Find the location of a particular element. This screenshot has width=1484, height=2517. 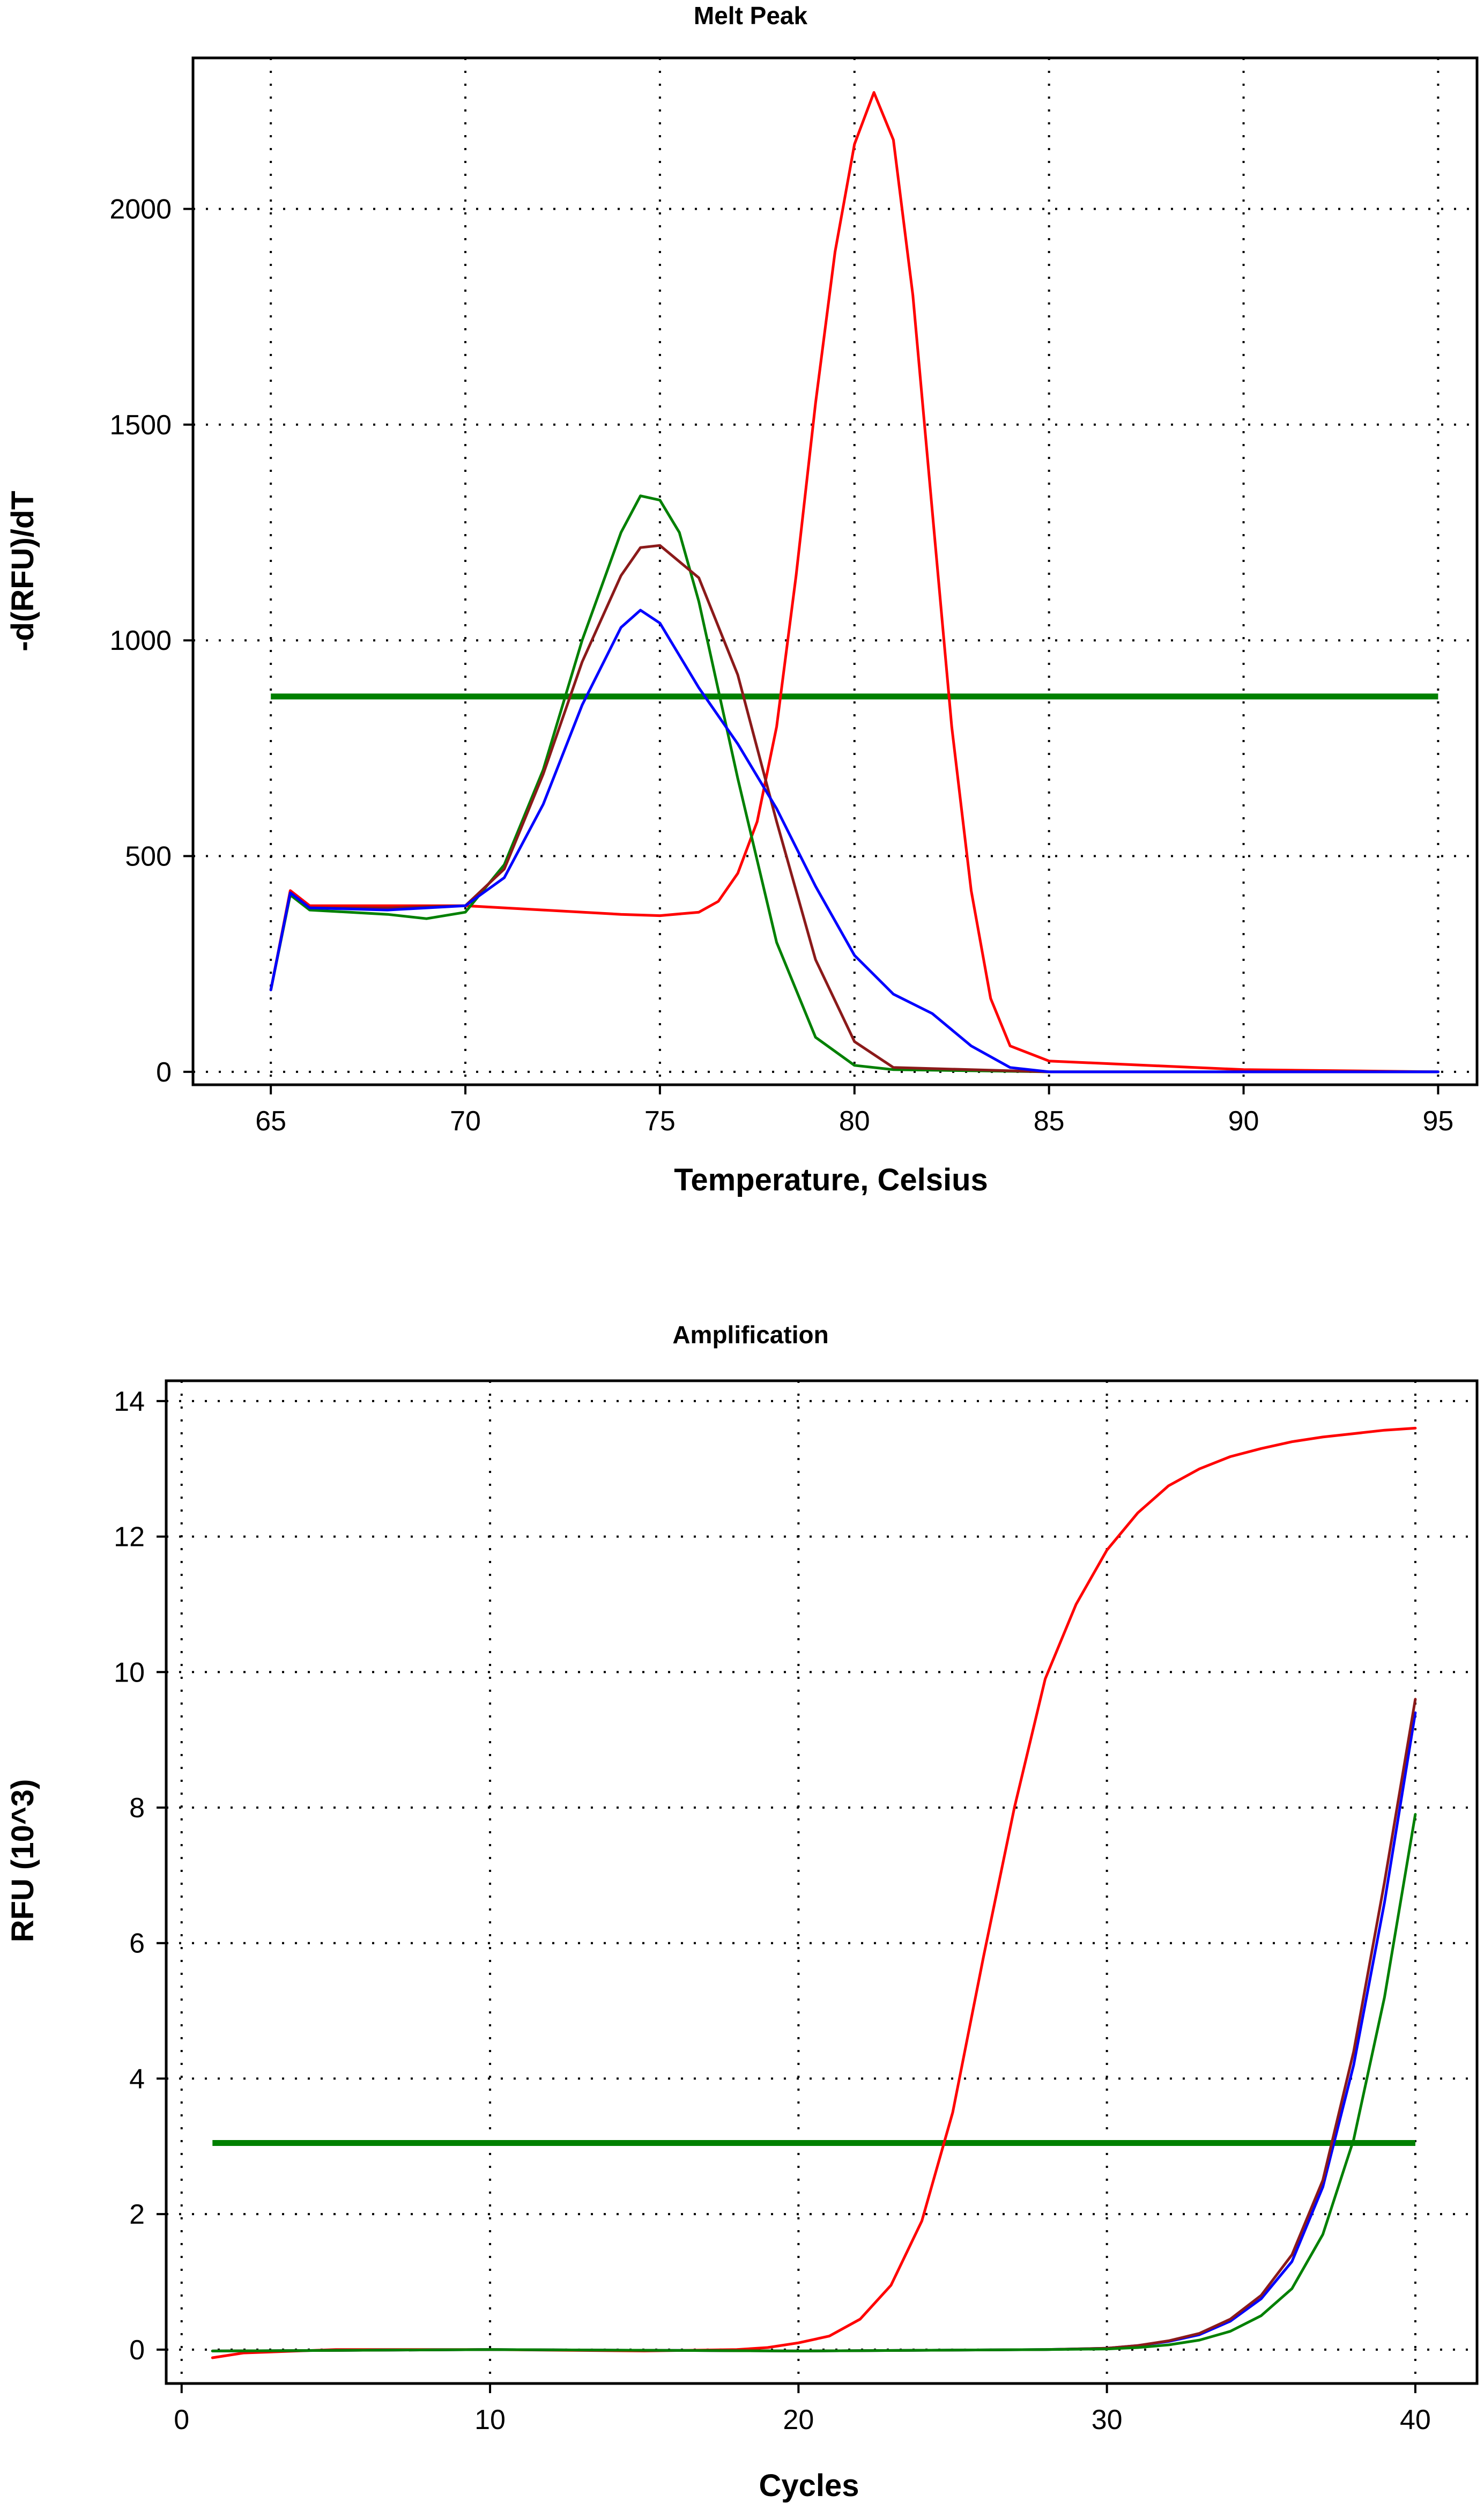

y-tick-label: 12 is located at coordinates (130, 1537).